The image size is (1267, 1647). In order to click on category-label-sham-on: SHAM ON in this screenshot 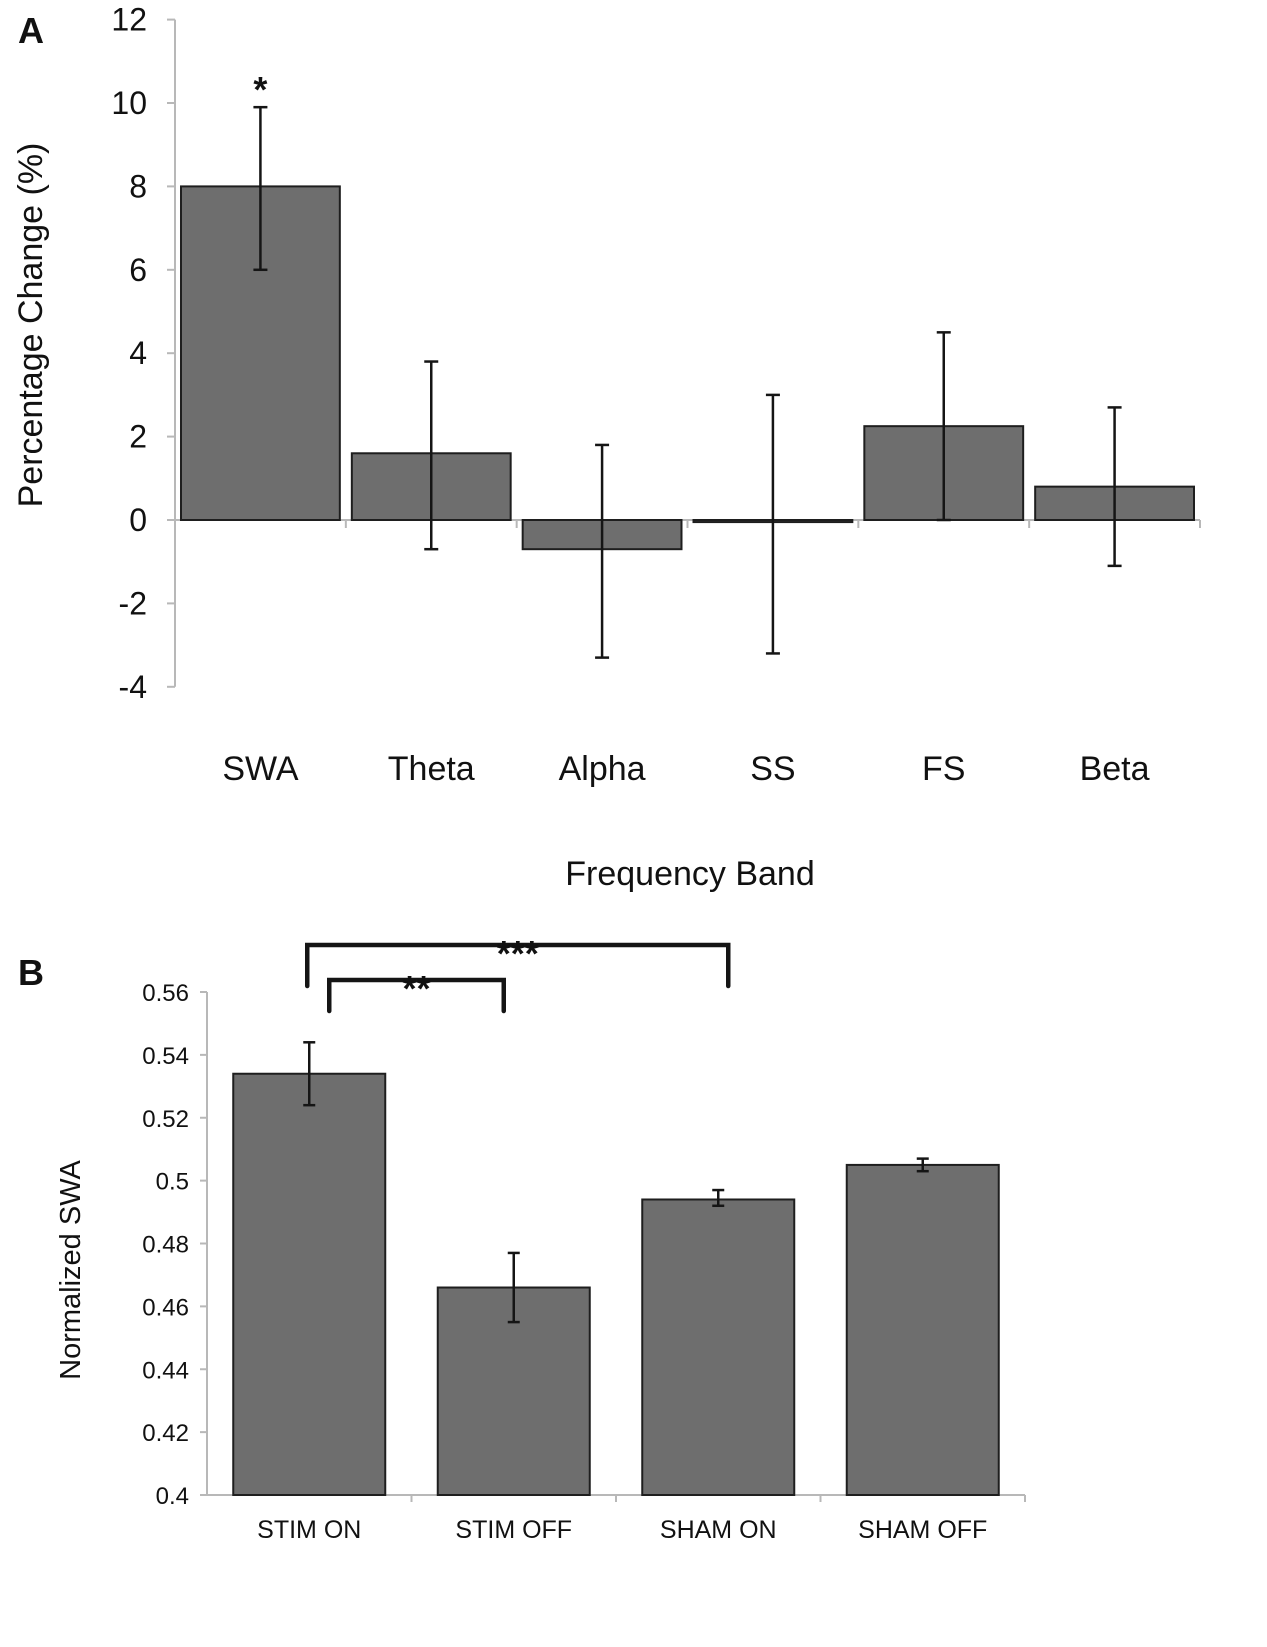, I will do `click(718, 1530)`.